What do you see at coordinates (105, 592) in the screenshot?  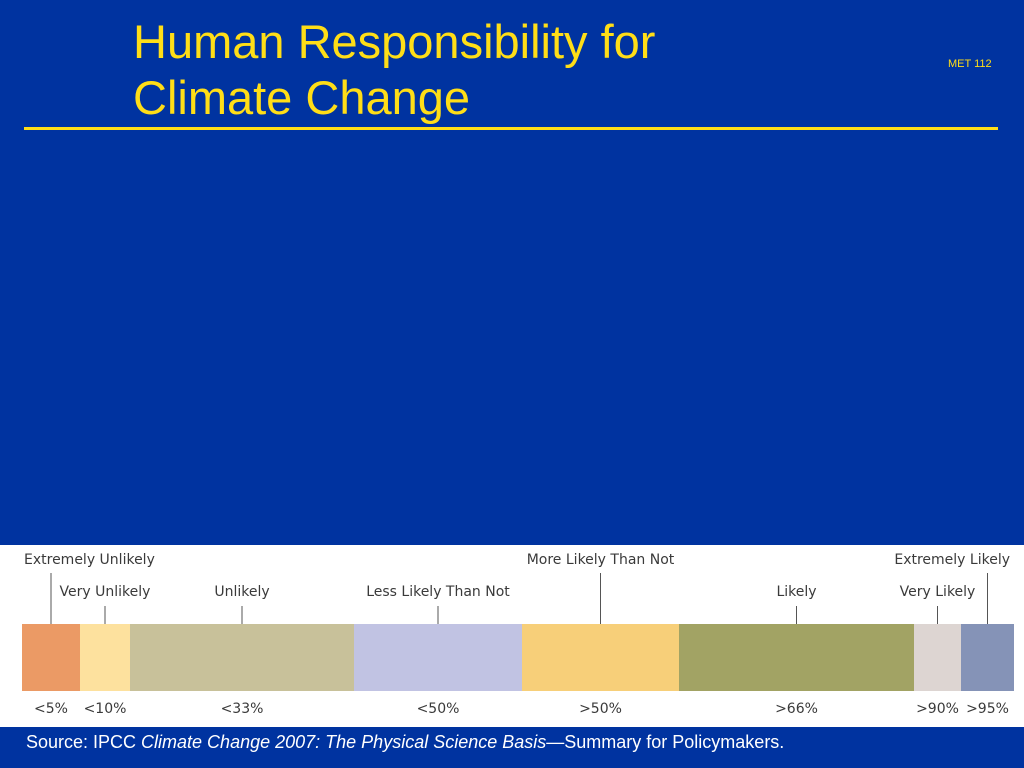 I see `scale-top-label: Very Unlikely` at bounding box center [105, 592].